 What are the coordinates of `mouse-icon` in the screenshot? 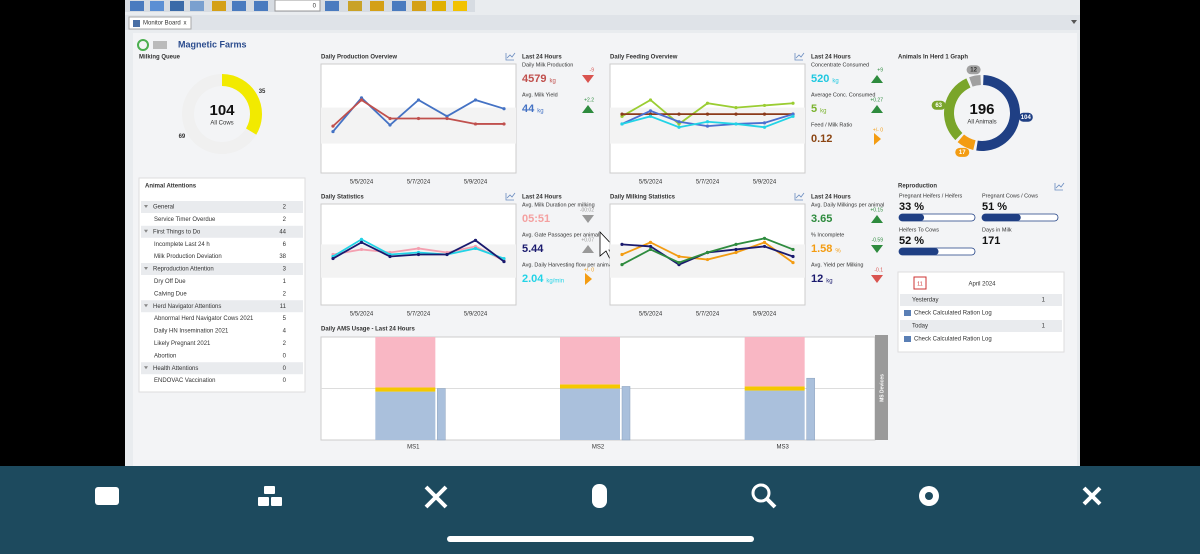 It's located at (599, 496).